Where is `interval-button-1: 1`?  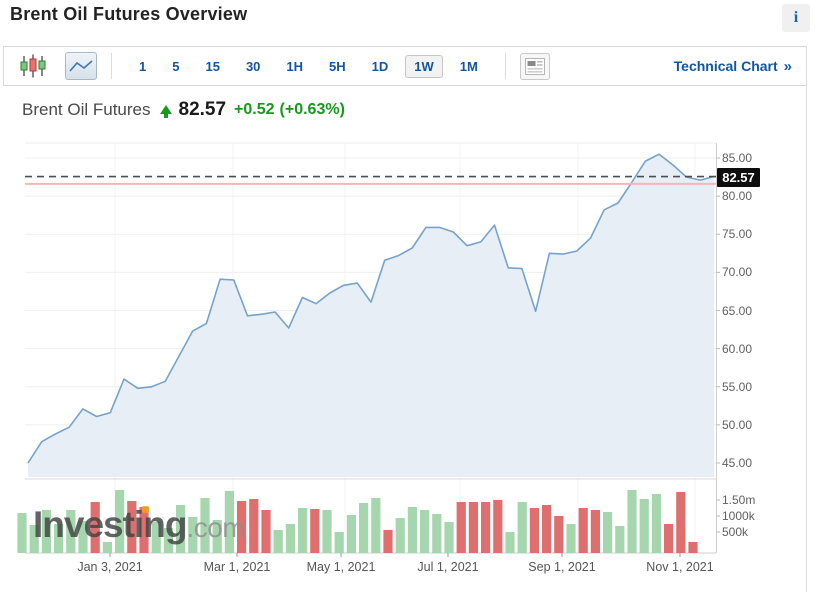
interval-button-1: 1 is located at coordinates (143, 66).